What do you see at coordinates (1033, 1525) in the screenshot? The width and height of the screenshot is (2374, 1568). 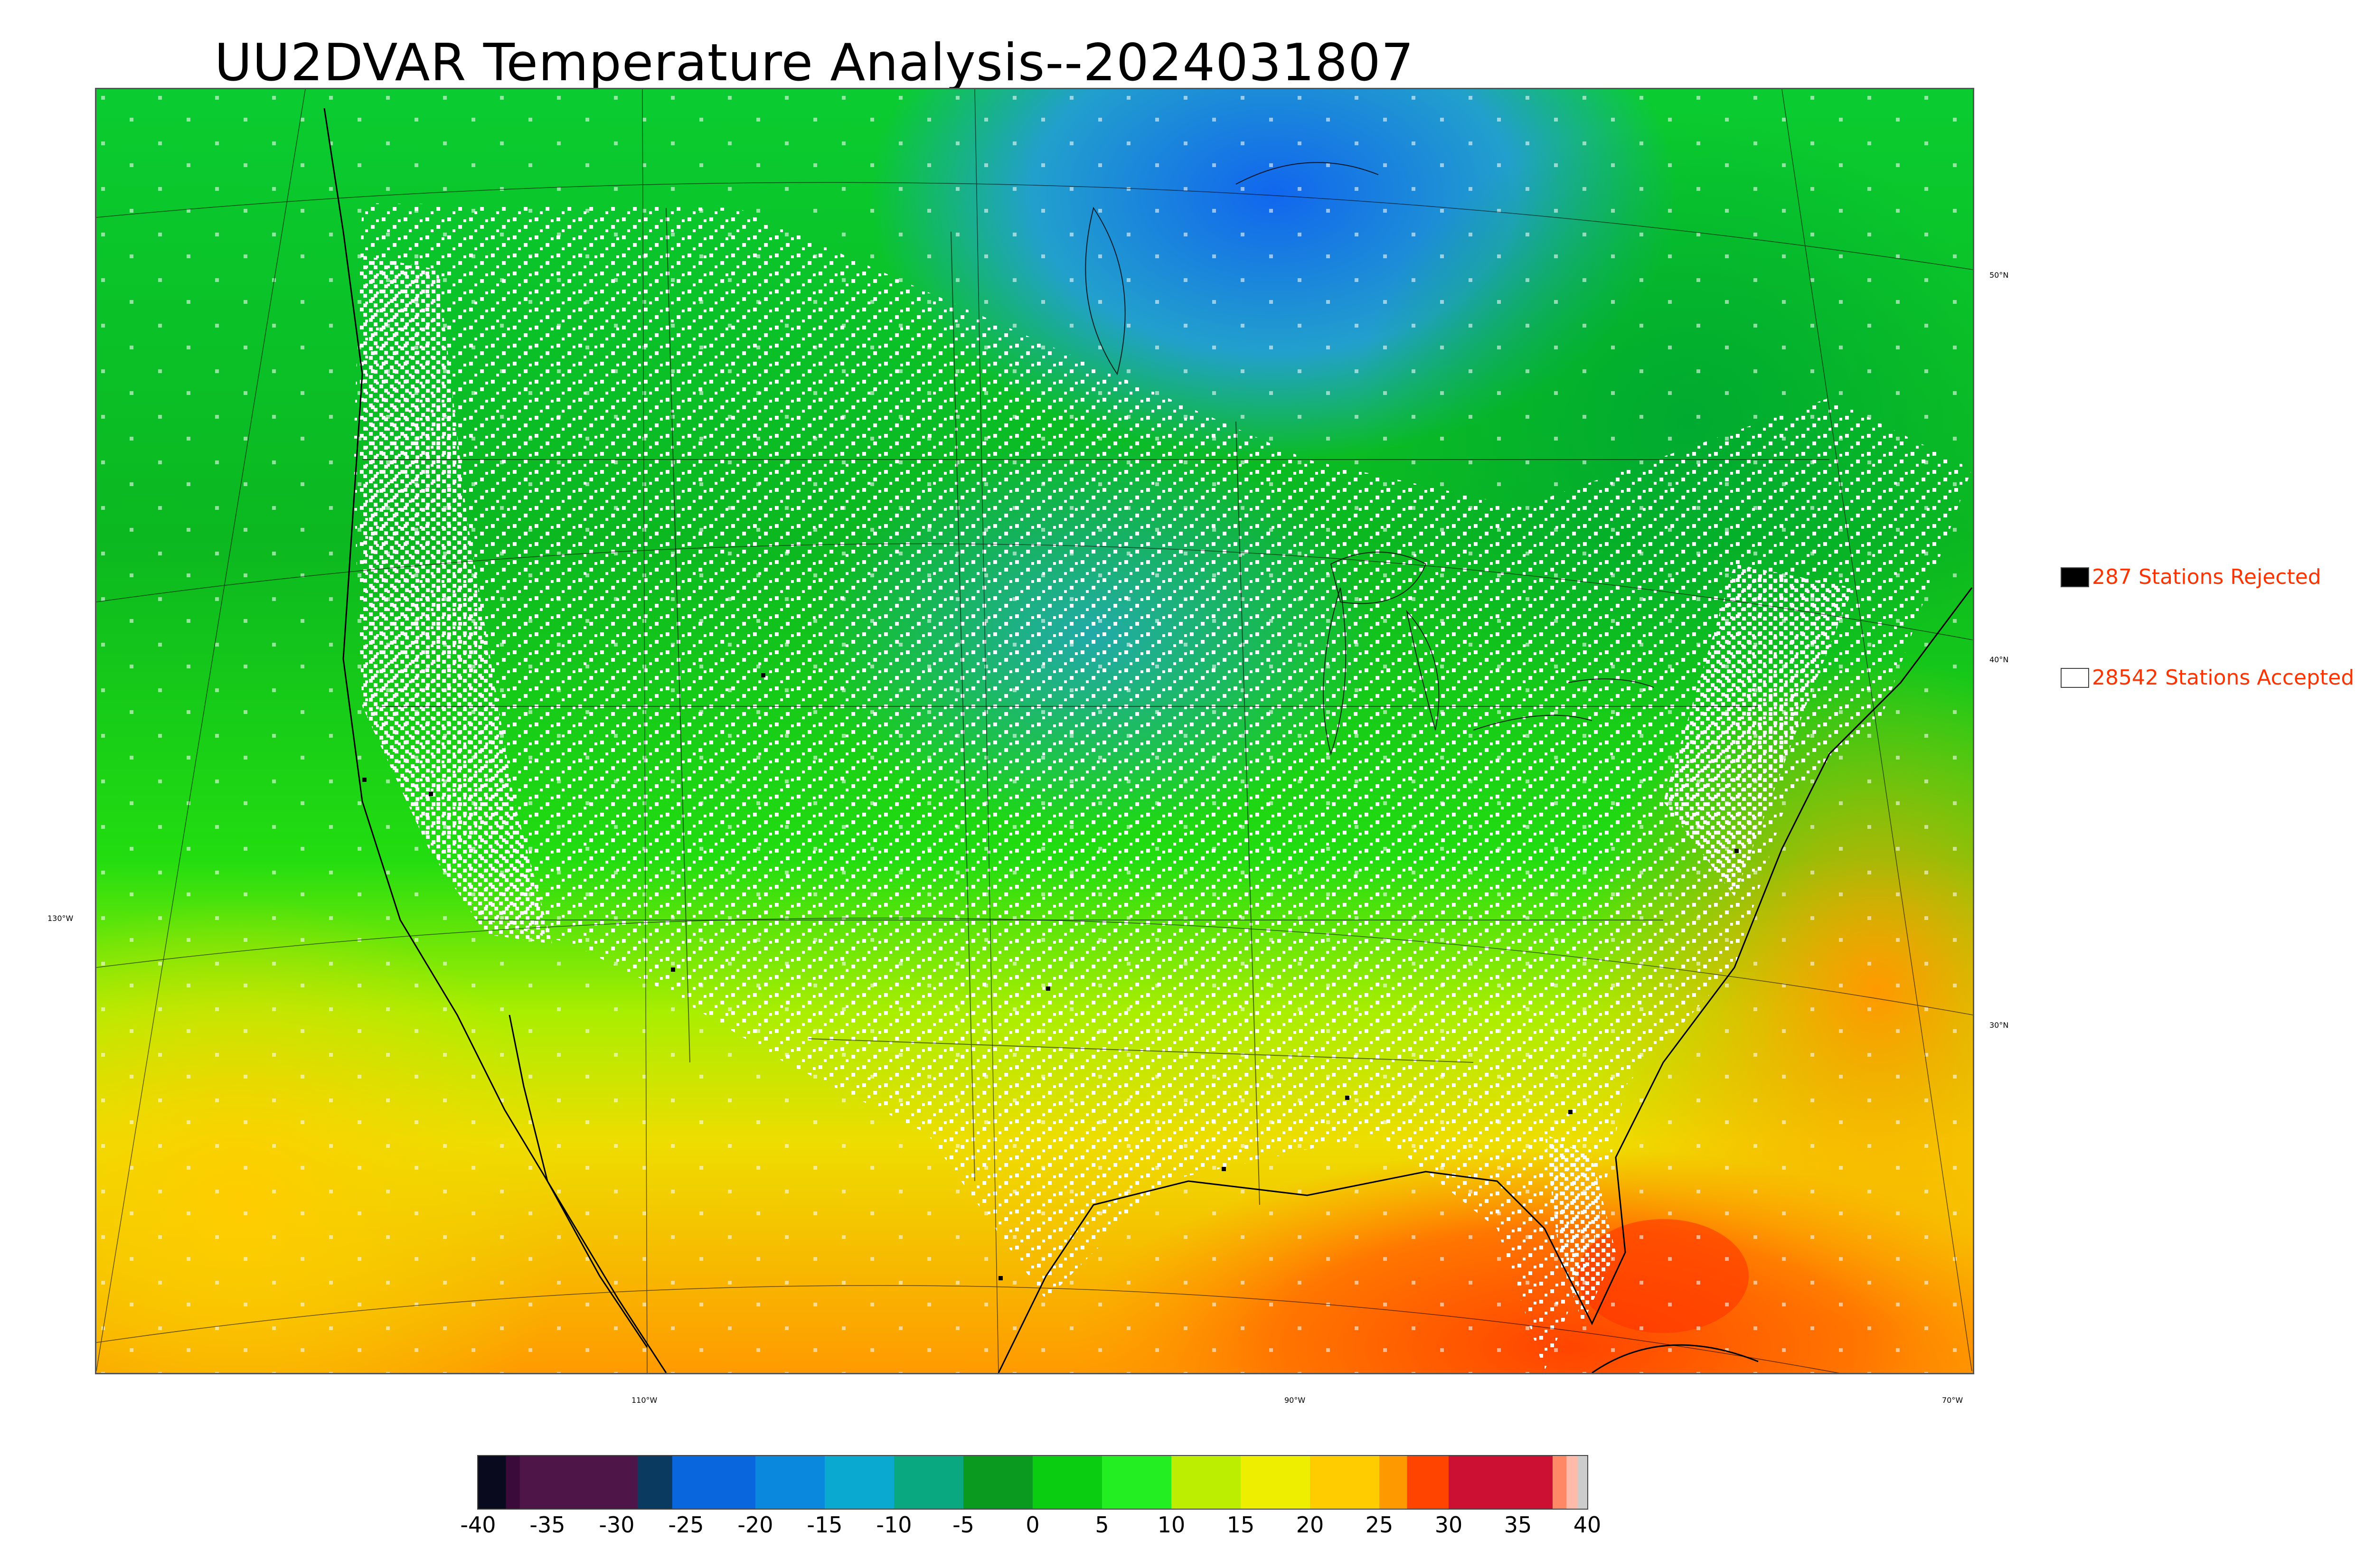 I see `colorbar-tick-label: 0` at bounding box center [1033, 1525].